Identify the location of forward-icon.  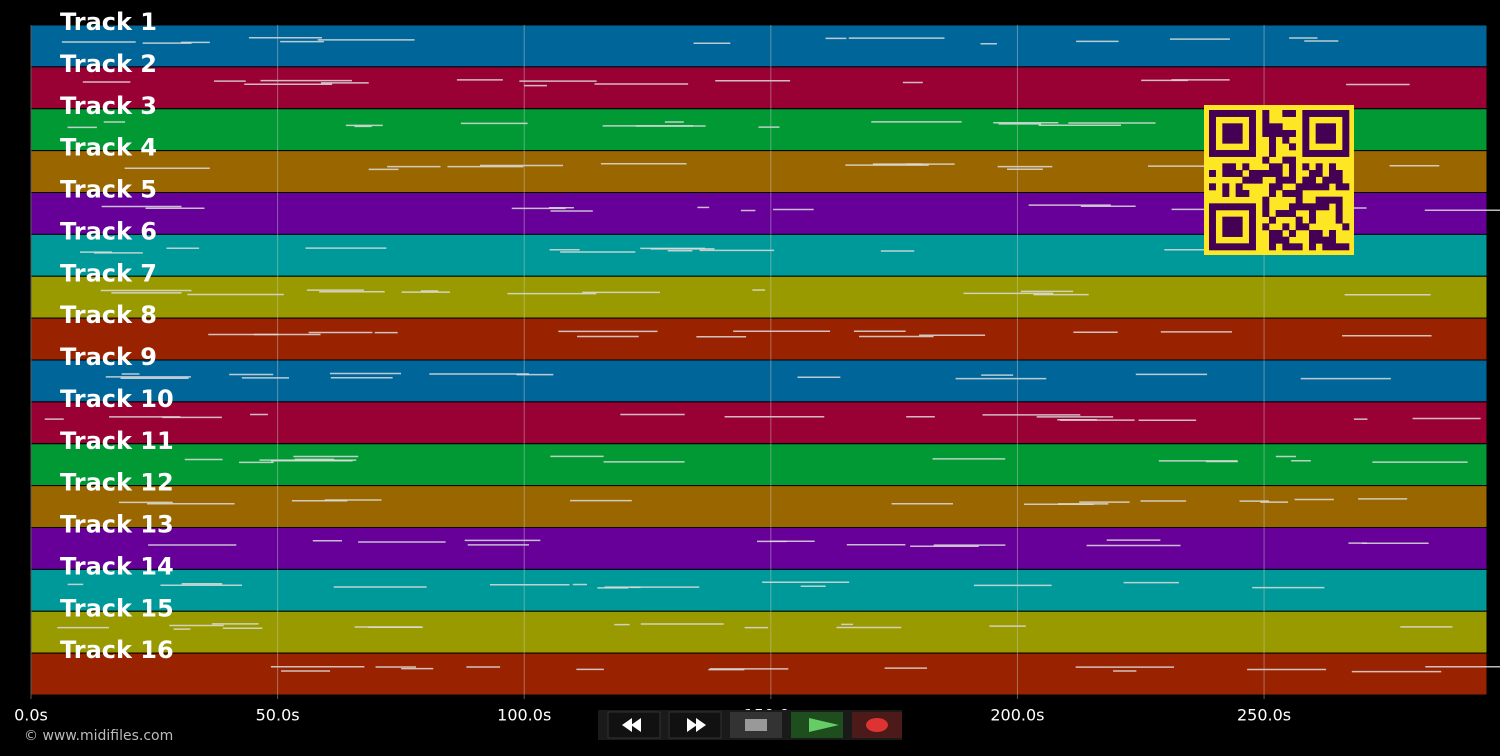
(696, 725).